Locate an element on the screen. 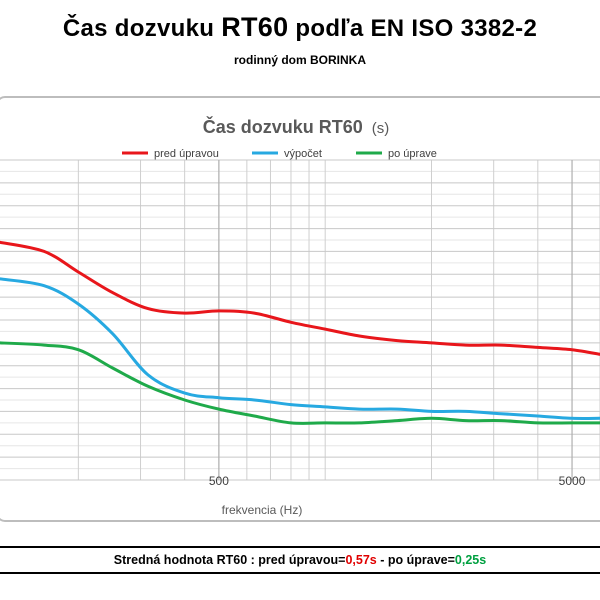  page-title-part-2: podľa EN ISO 3382-2 is located at coordinates (416, 28).